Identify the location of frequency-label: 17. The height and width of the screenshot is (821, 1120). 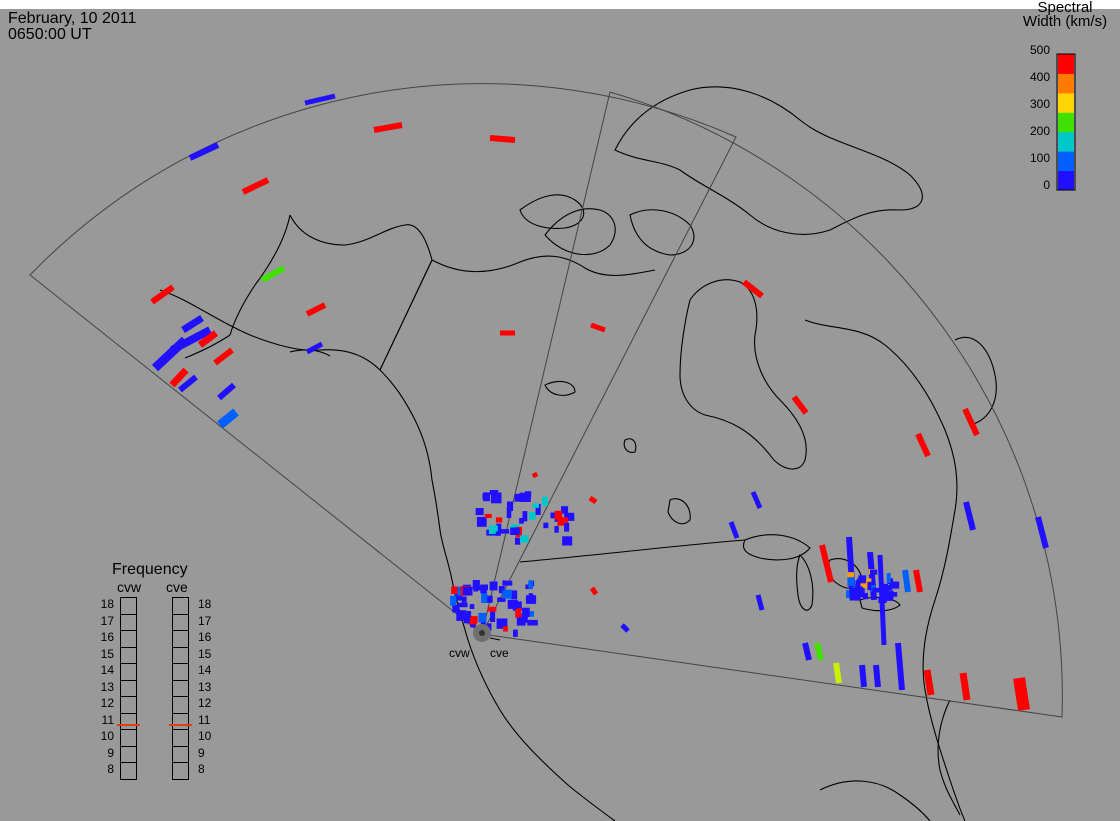
(205, 620).